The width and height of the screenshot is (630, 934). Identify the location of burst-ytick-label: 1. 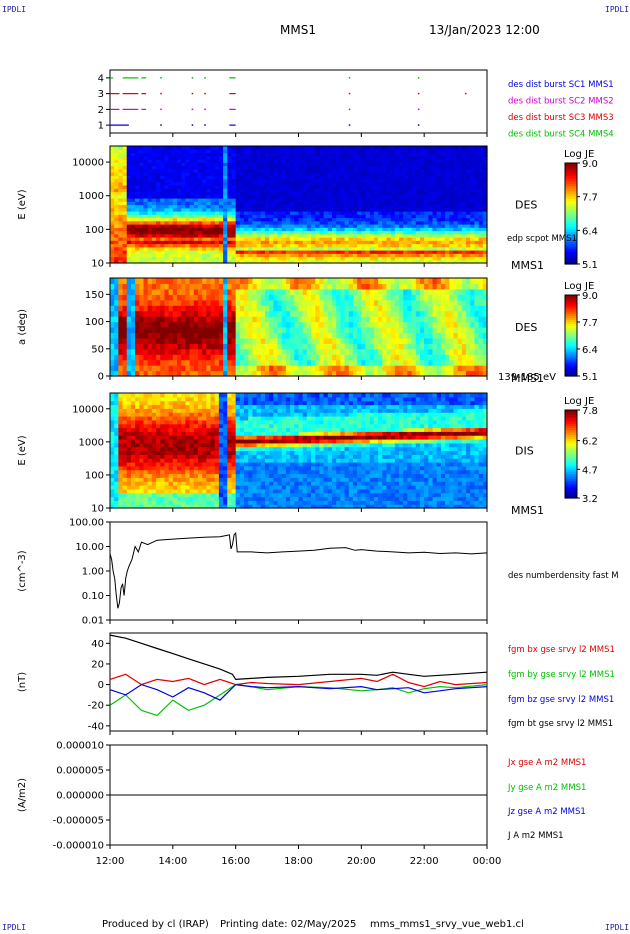
(101, 126).